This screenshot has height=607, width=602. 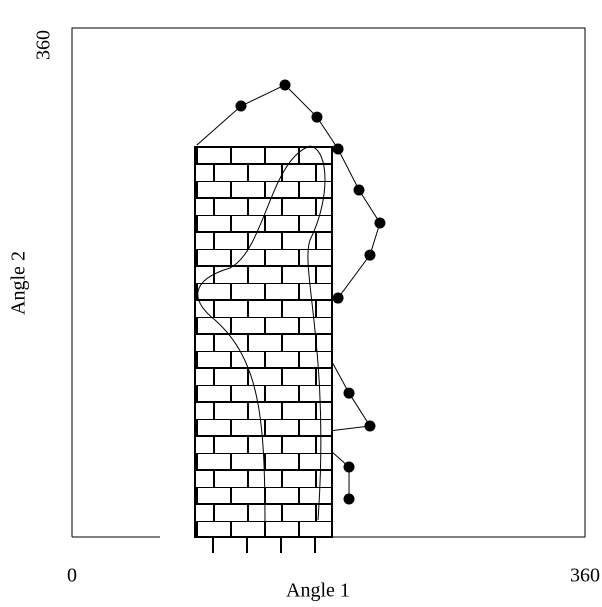 What do you see at coordinates (72, 576) in the screenshot?
I see `x-tick-label: 0` at bounding box center [72, 576].